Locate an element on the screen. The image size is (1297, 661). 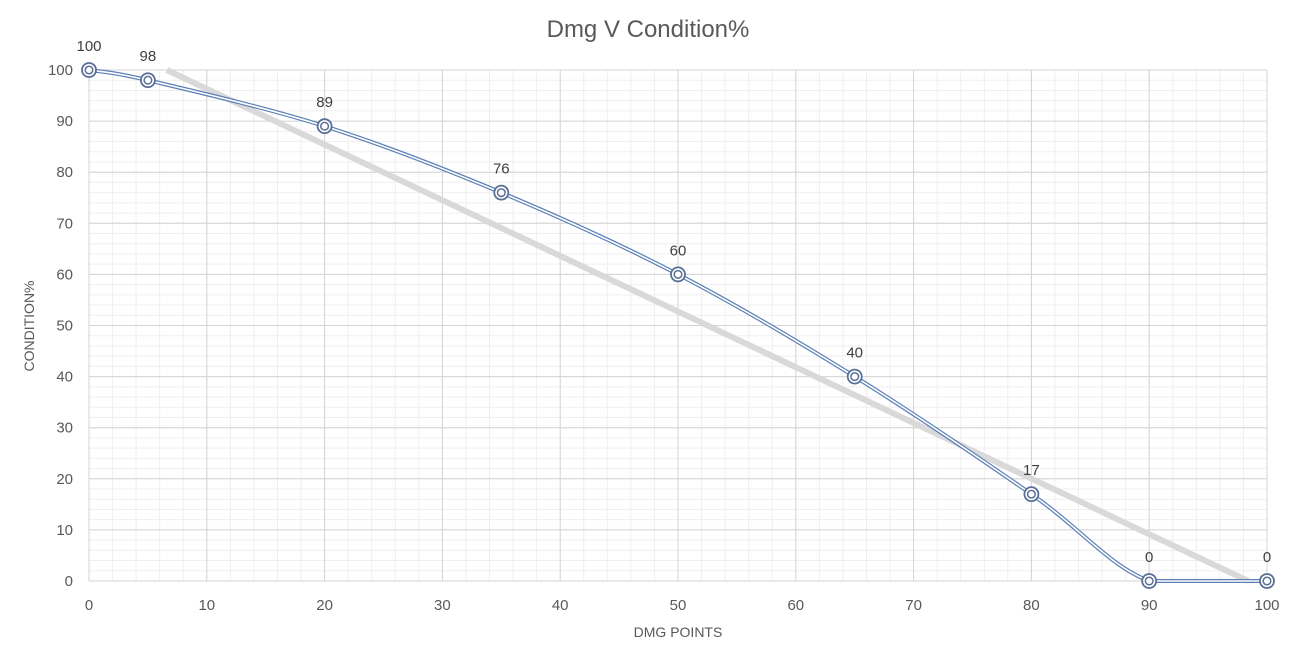
x-tick-label: 70 is located at coordinates (913, 605).